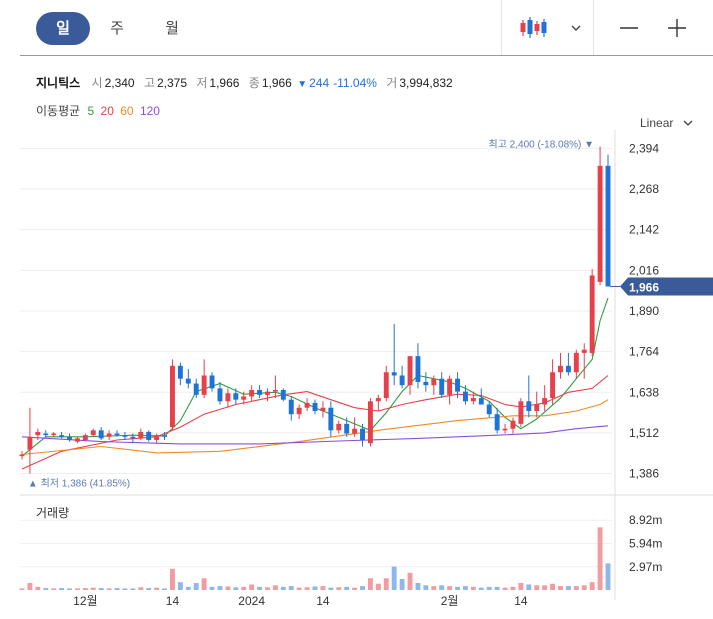 Image resolution: width=713 pixels, height=619 pixels. What do you see at coordinates (172, 28) in the screenshot?
I see `tab-monthly: 월` at bounding box center [172, 28].